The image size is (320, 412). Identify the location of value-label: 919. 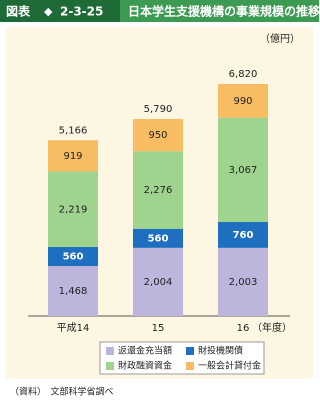
(72, 156).